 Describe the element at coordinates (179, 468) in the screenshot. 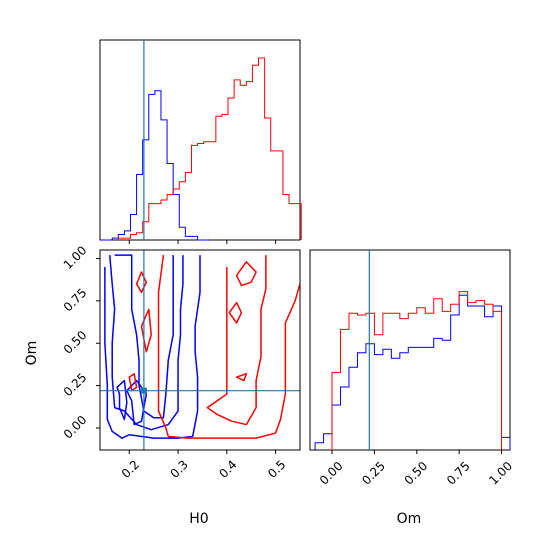

I see `joint-x-tick-label: 0.3` at that location.